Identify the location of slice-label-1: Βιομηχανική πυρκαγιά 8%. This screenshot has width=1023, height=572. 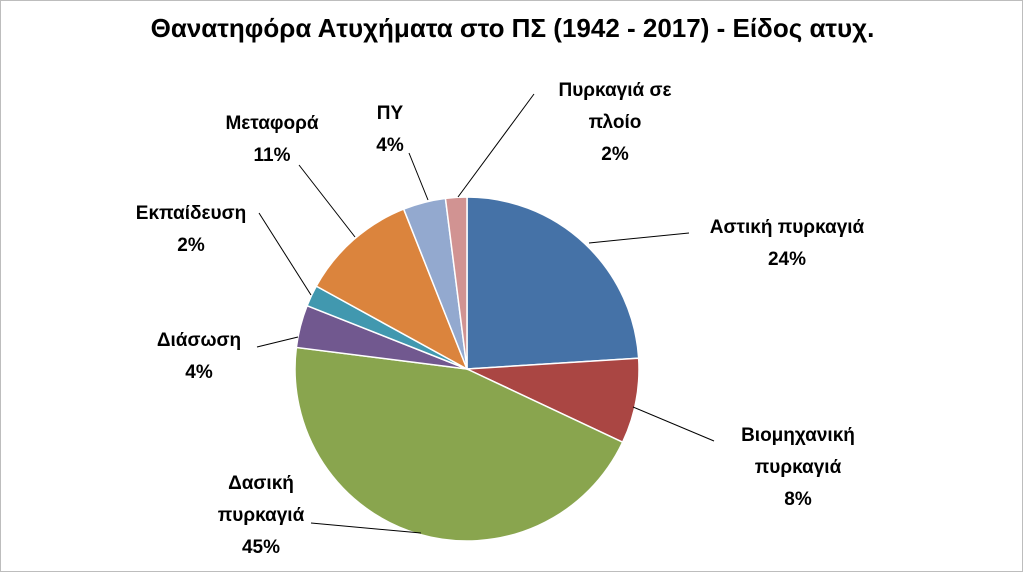
(798, 467).